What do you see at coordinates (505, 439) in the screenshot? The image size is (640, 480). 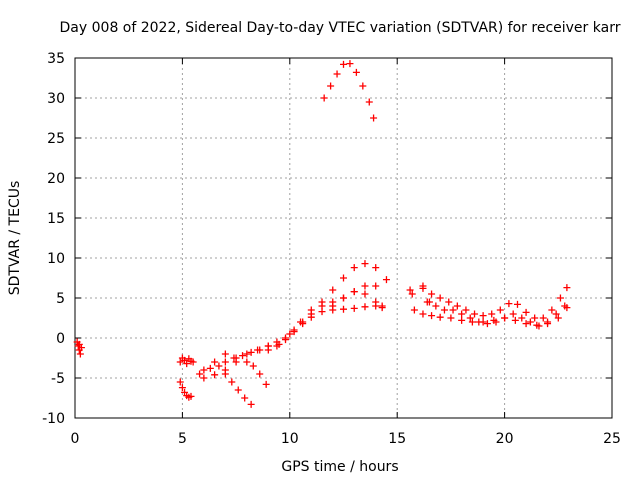 I see `x-tick-label: 20` at bounding box center [505, 439].